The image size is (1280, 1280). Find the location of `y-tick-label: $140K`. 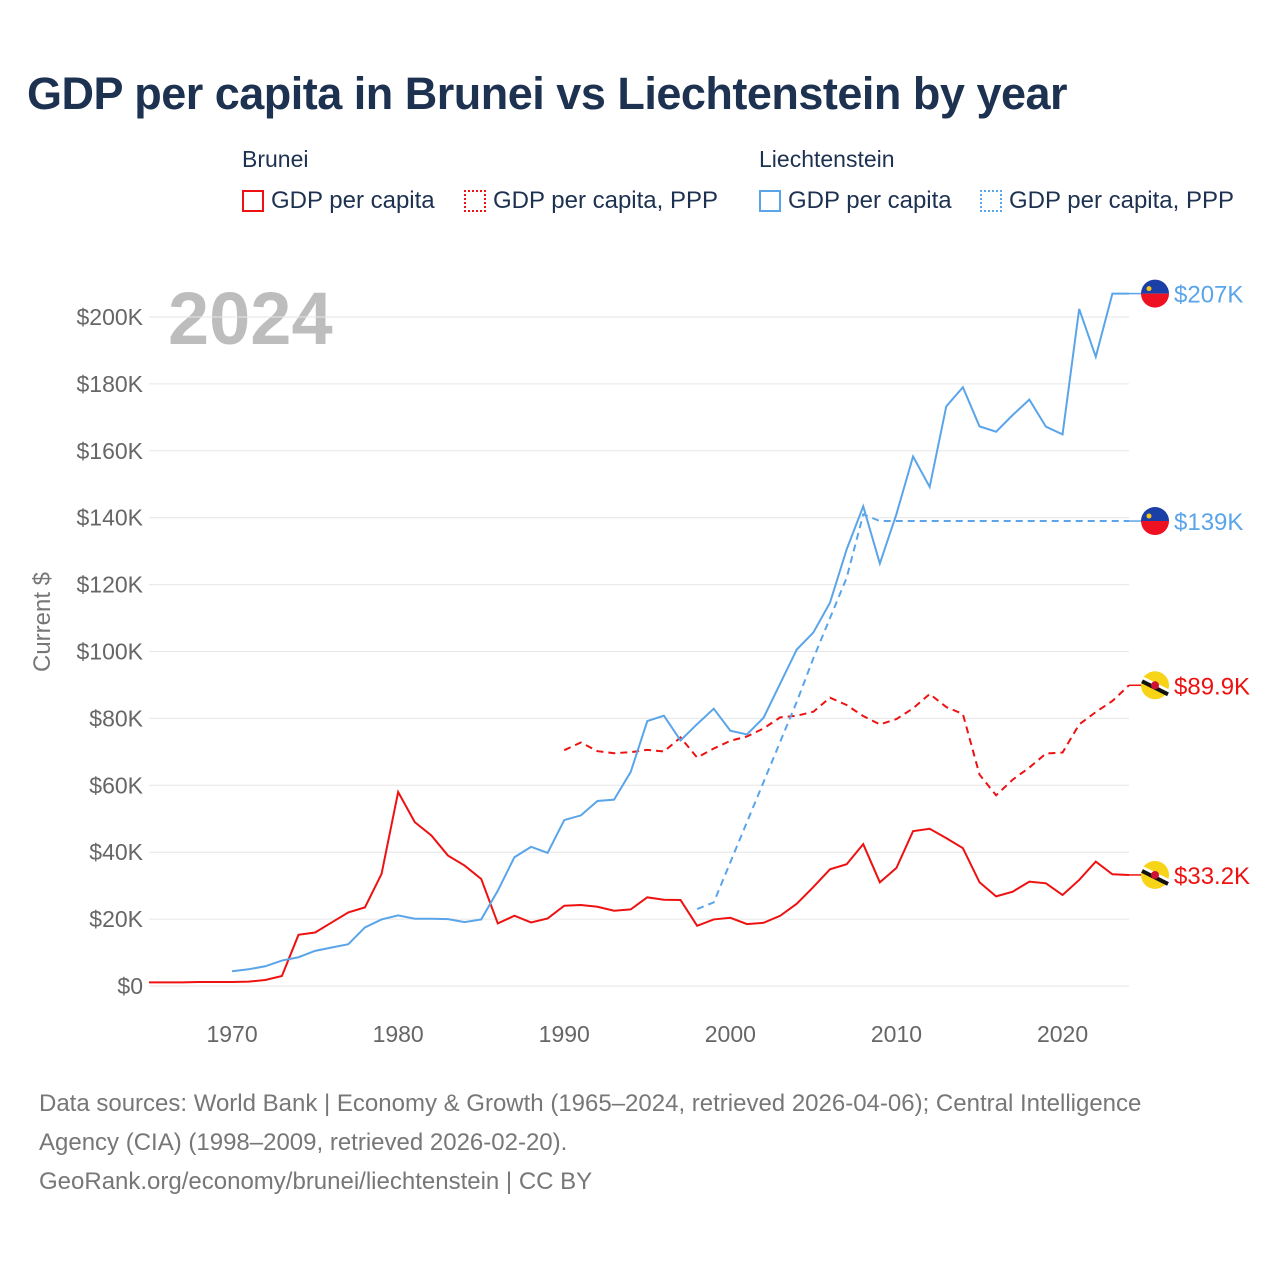

y-tick-label: $140K is located at coordinates (109, 518).